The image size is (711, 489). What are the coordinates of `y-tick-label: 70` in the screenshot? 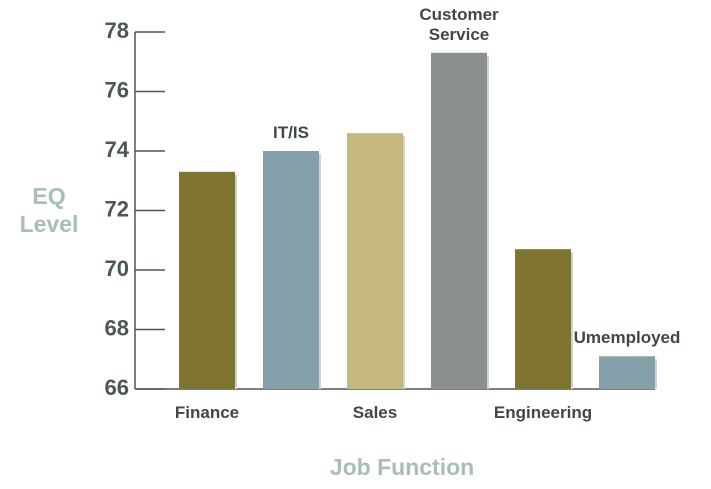 It's located at (117, 268).